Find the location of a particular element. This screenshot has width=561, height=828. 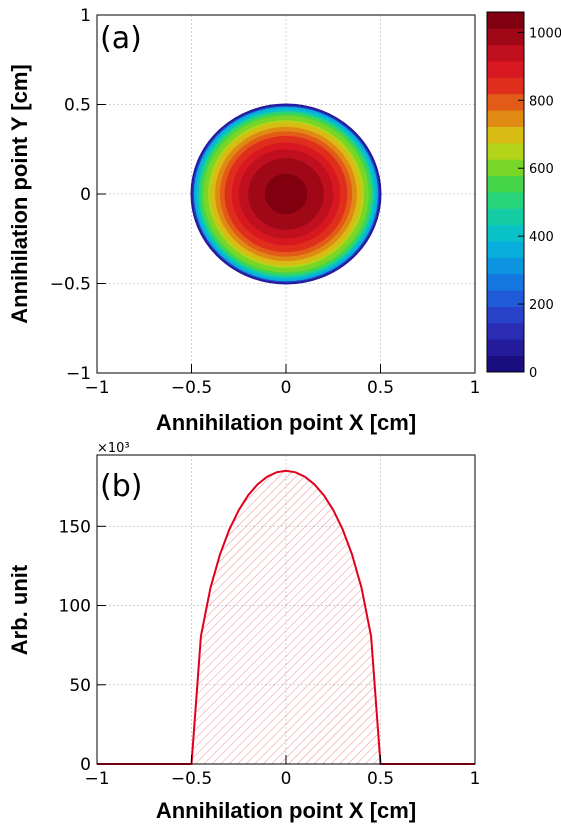

heatmap-x-tick-label: 0 is located at coordinates (286, 388).